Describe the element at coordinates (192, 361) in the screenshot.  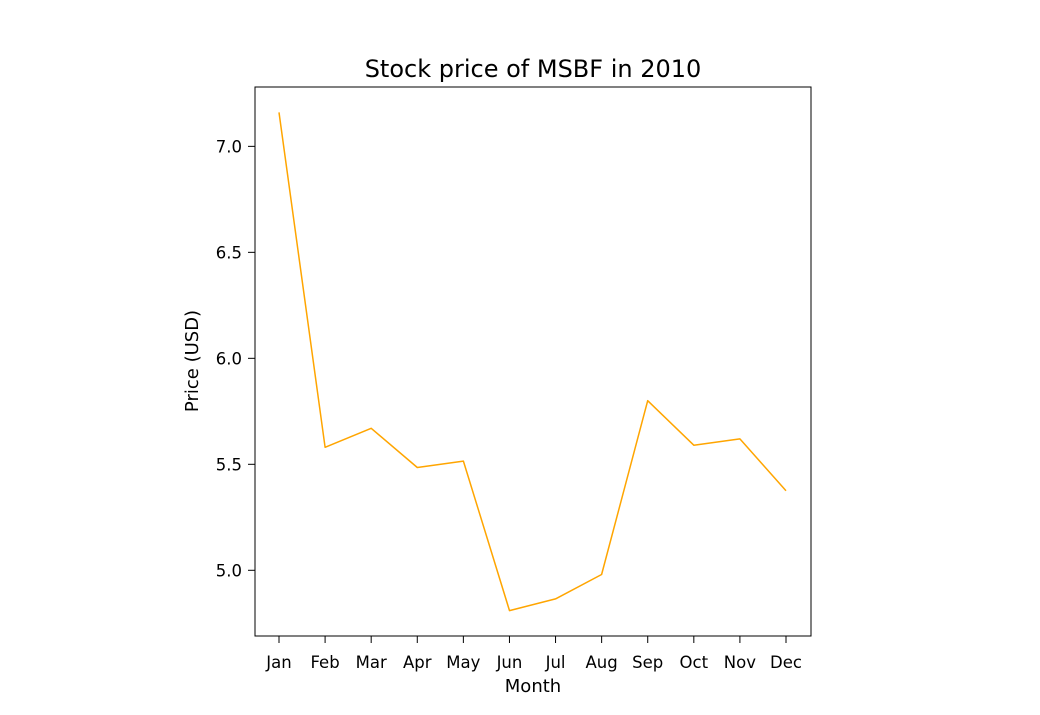
I see `y-axis-label: Price (USD)` at that location.